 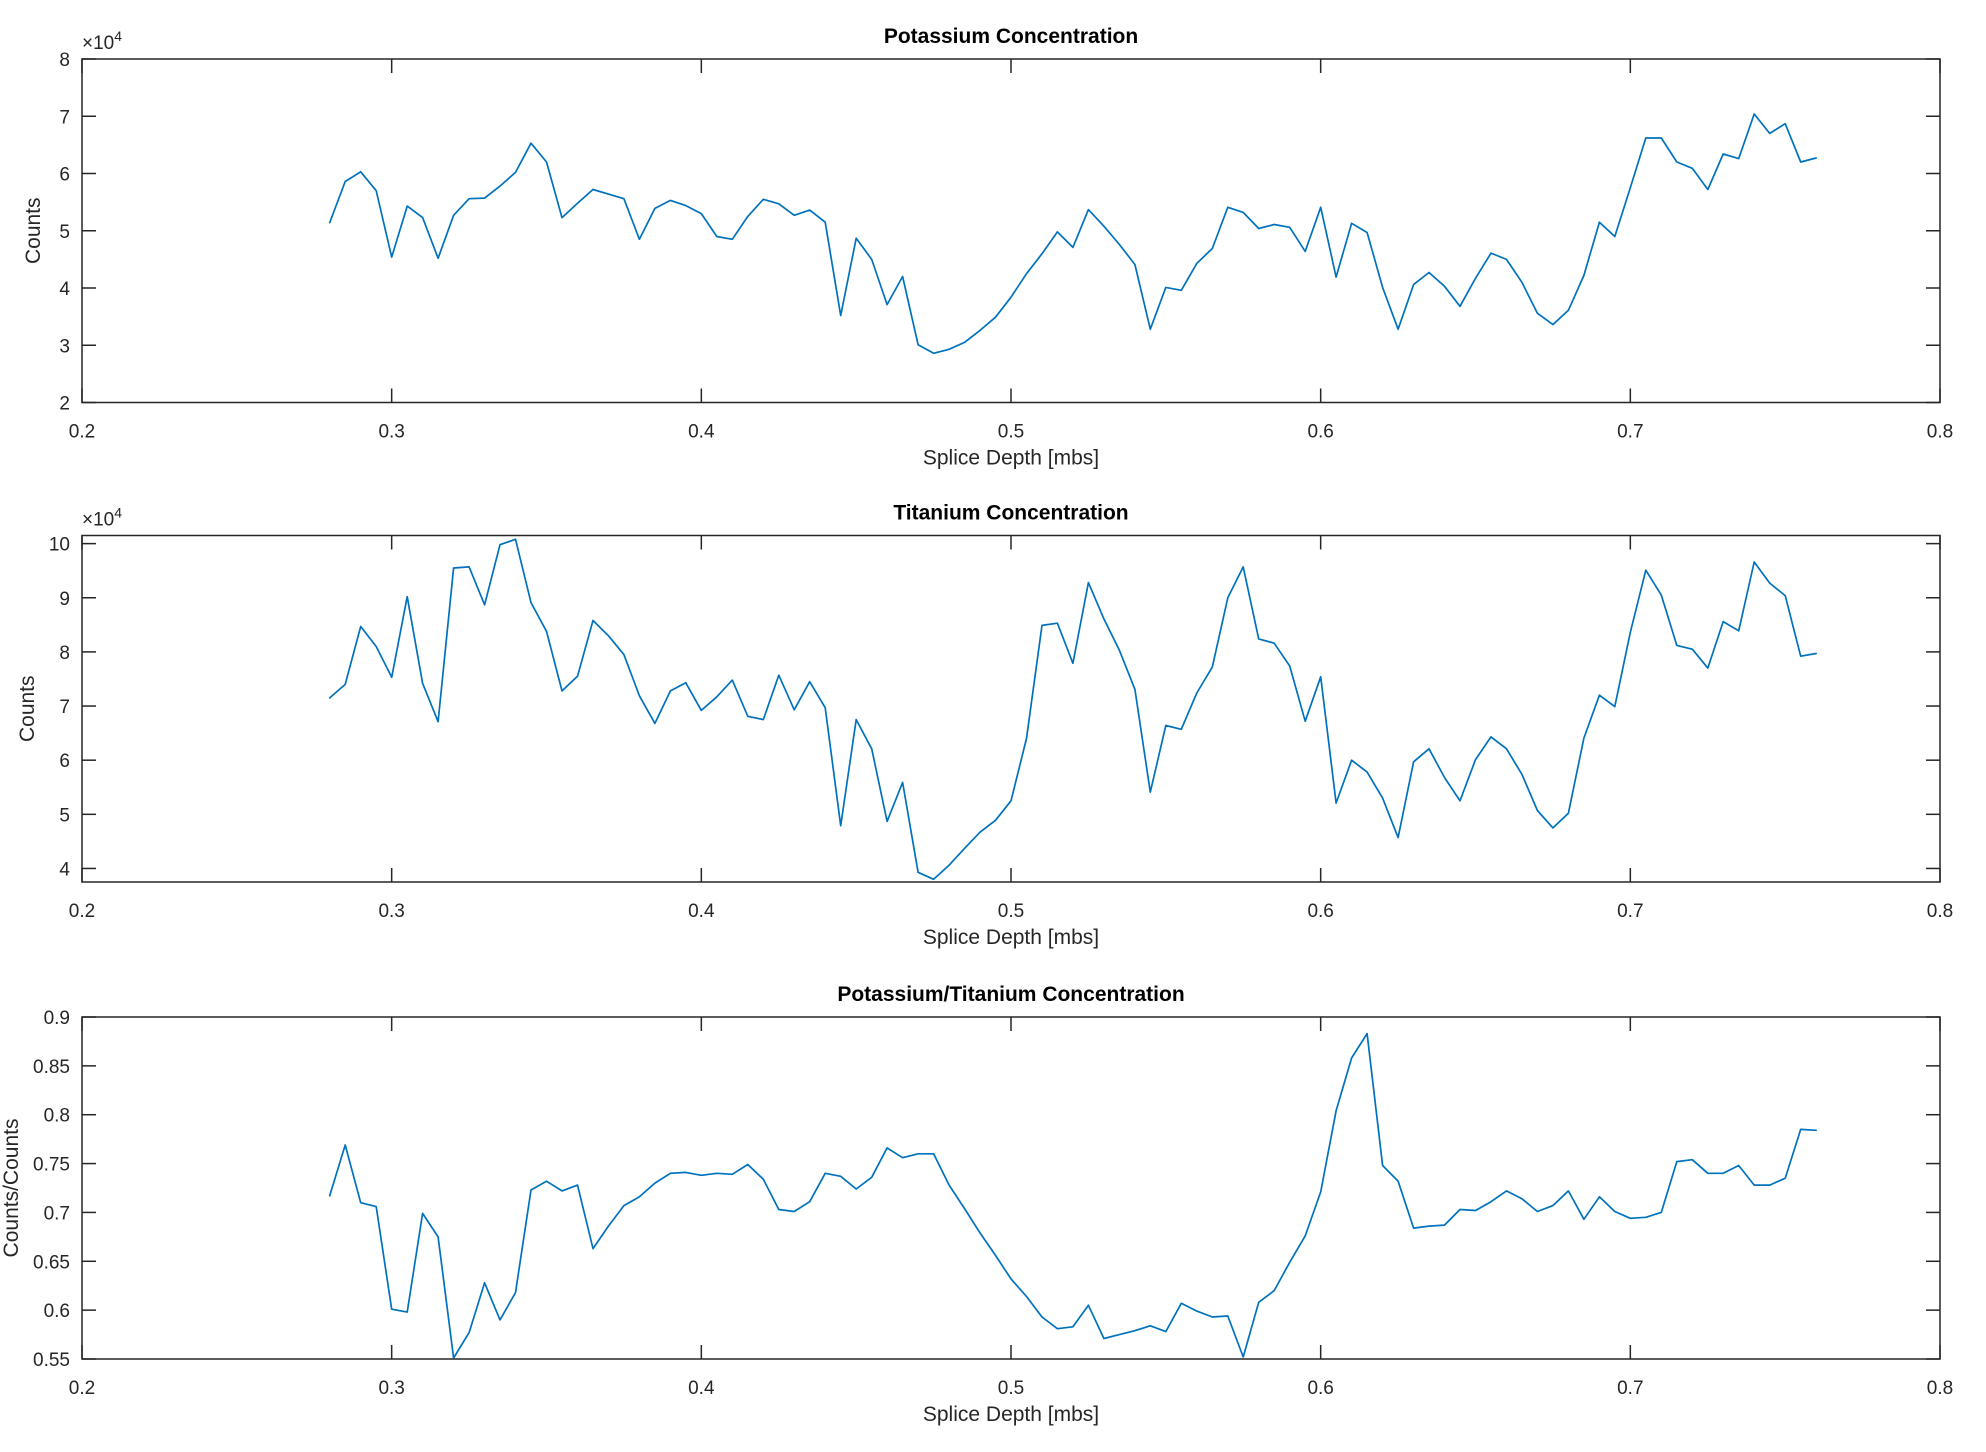 What do you see at coordinates (1072, 234) in the screenshot?
I see `series-line-potassium` at bounding box center [1072, 234].